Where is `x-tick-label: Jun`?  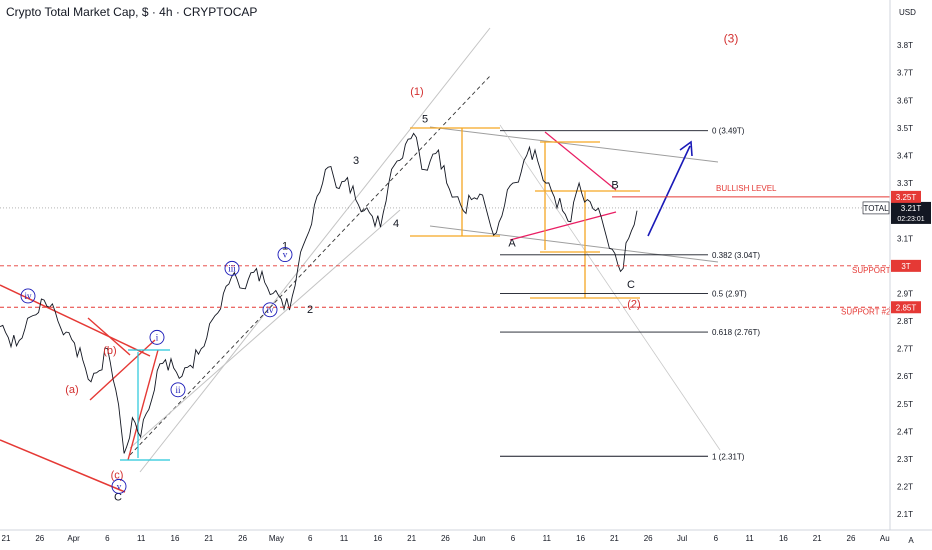
x-tick-label: Jun is located at coordinates (479, 538).